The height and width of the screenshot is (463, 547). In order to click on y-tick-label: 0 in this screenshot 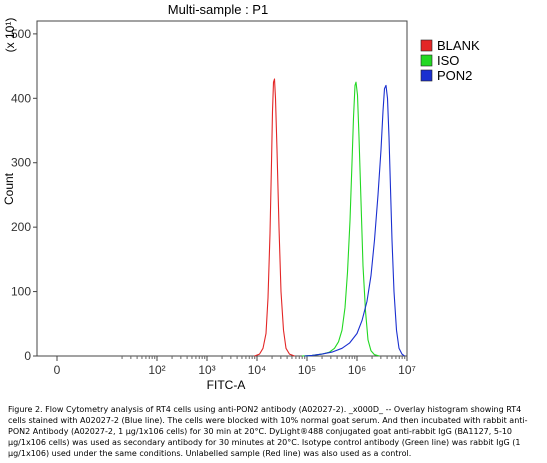, I will do `click(27, 356)`.